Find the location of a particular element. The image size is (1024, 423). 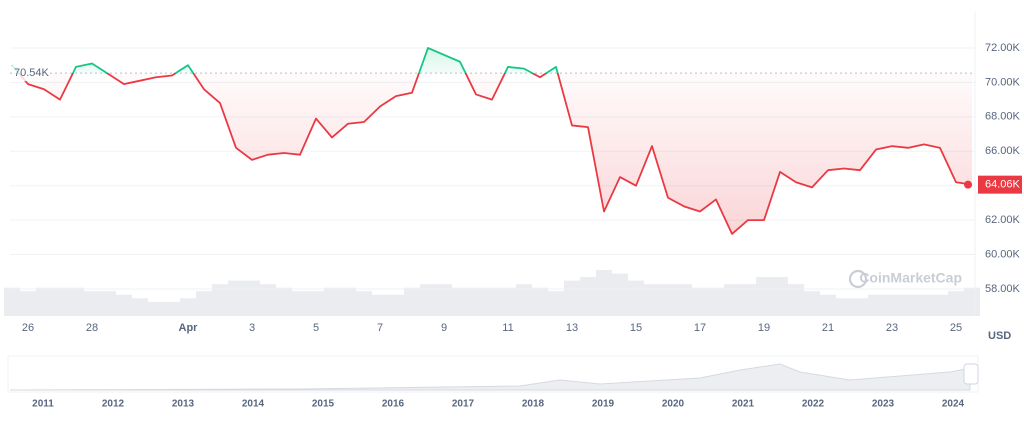

navigator-year: 2014 is located at coordinates (253, 404).